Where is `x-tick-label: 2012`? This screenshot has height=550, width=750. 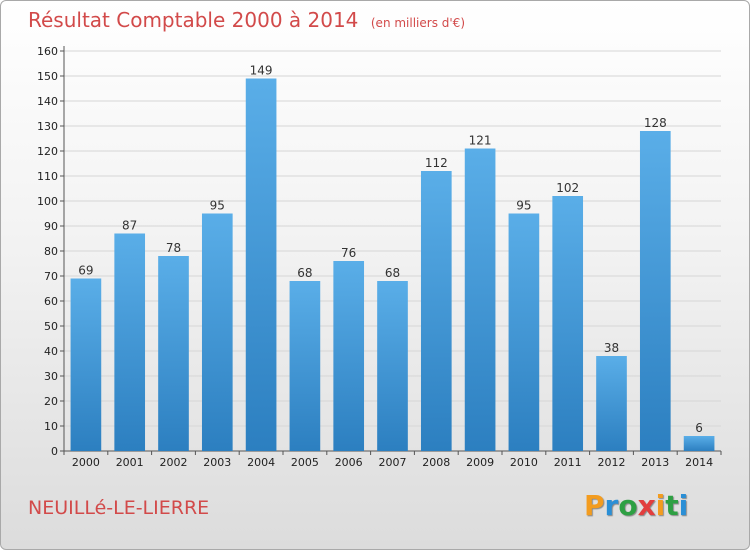
x-tick-label: 2012 is located at coordinates (612, 462).